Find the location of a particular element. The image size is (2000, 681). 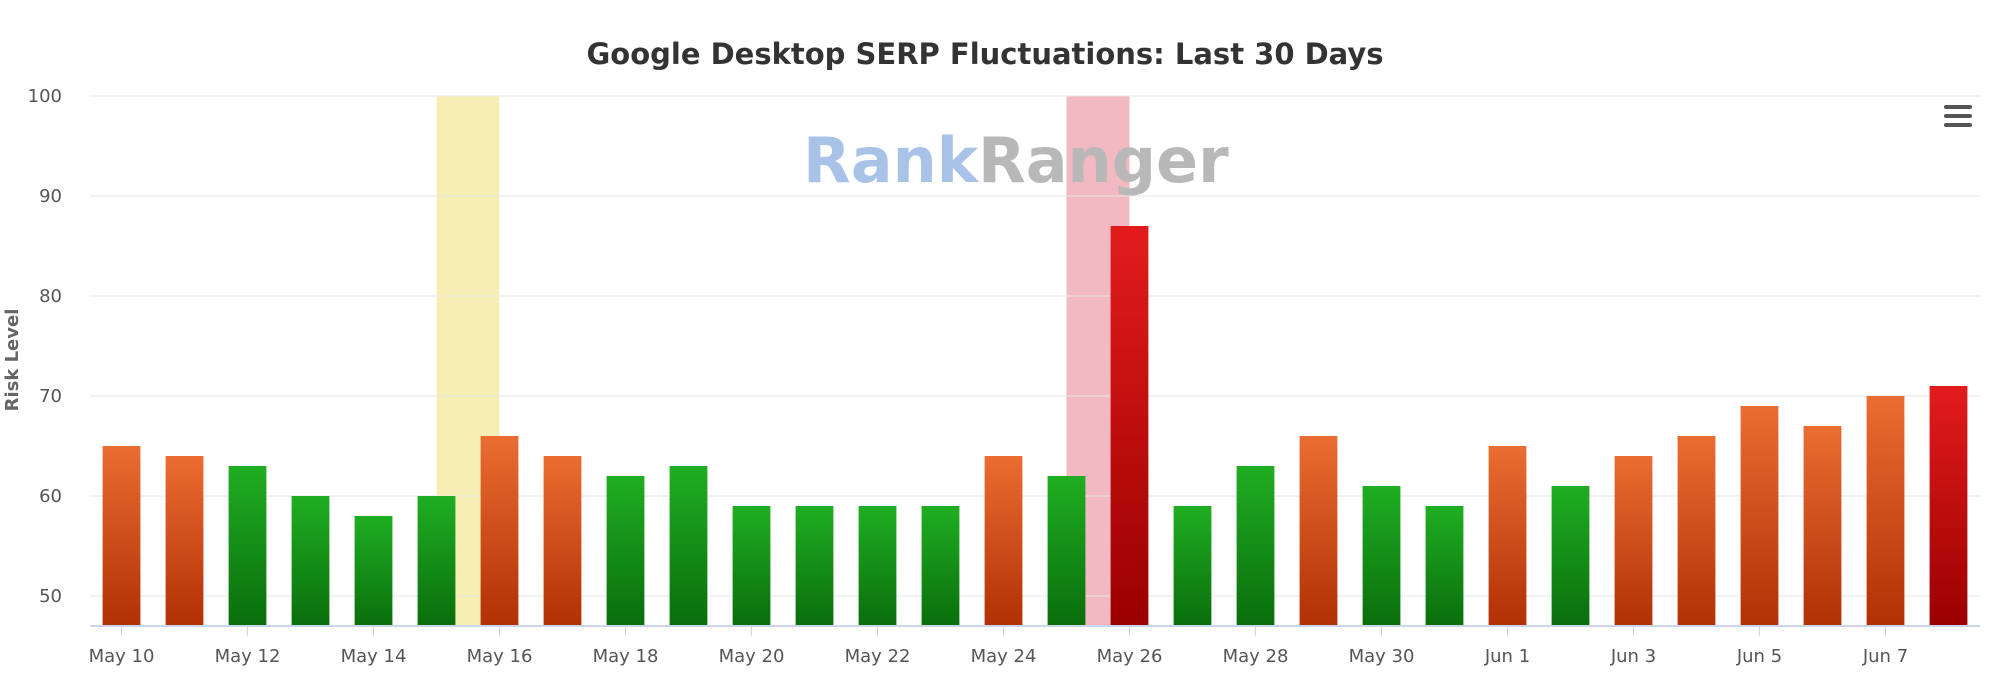

x-tick-label-may-18: May 18 is located at coordinates (626, 656).